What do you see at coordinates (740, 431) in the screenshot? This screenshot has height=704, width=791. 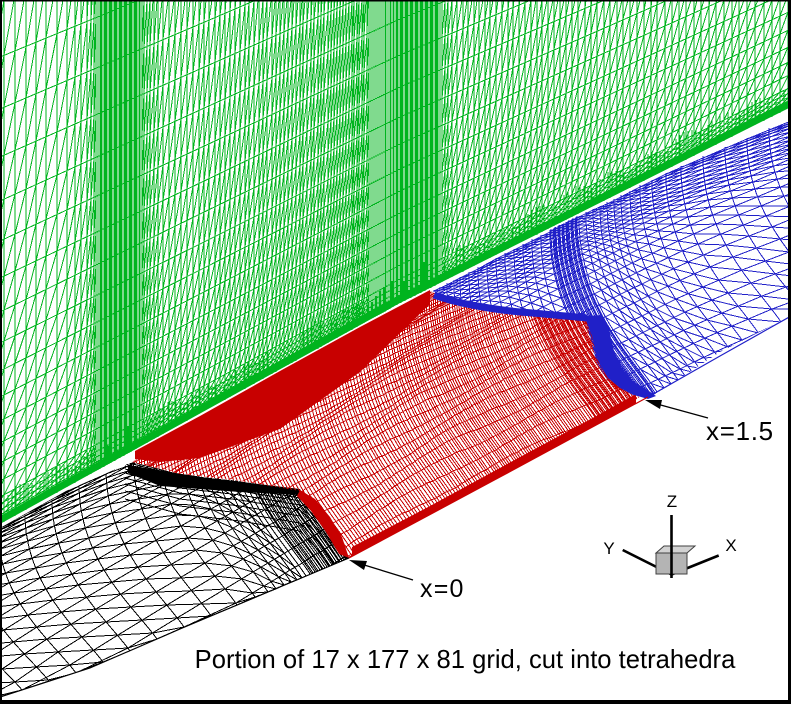 I see `svg-text: x=1.5` at bounding box center [740, 431].